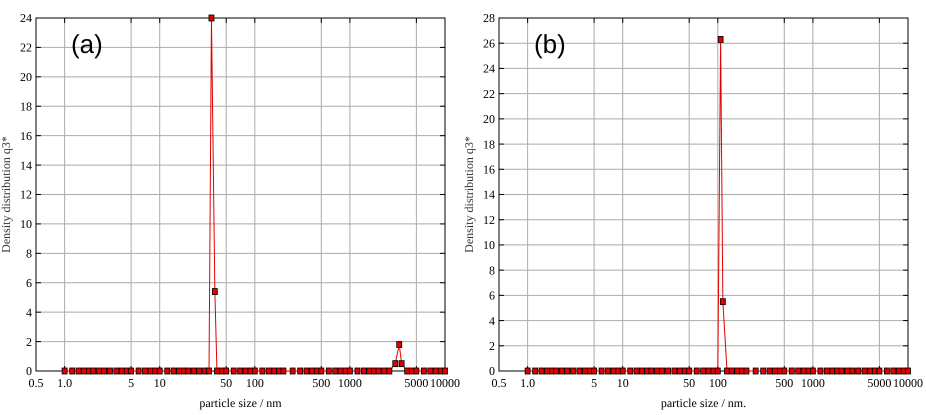 Image resolution: width=926 pixels, height=415 pixels. What do you see at coordinates (240, 403) in the screenshot?
I see `x-axis-title: particle size / nm` at bounding box center [240, 403].